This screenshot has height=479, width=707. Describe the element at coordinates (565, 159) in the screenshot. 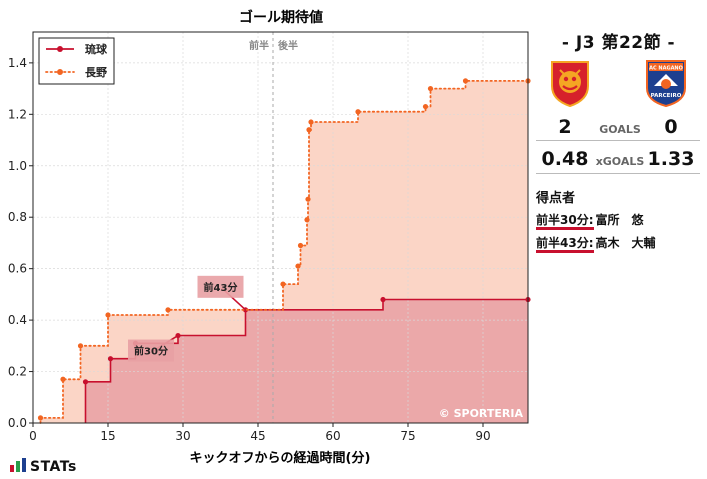

I see `home-xg: 0.48` at that location.